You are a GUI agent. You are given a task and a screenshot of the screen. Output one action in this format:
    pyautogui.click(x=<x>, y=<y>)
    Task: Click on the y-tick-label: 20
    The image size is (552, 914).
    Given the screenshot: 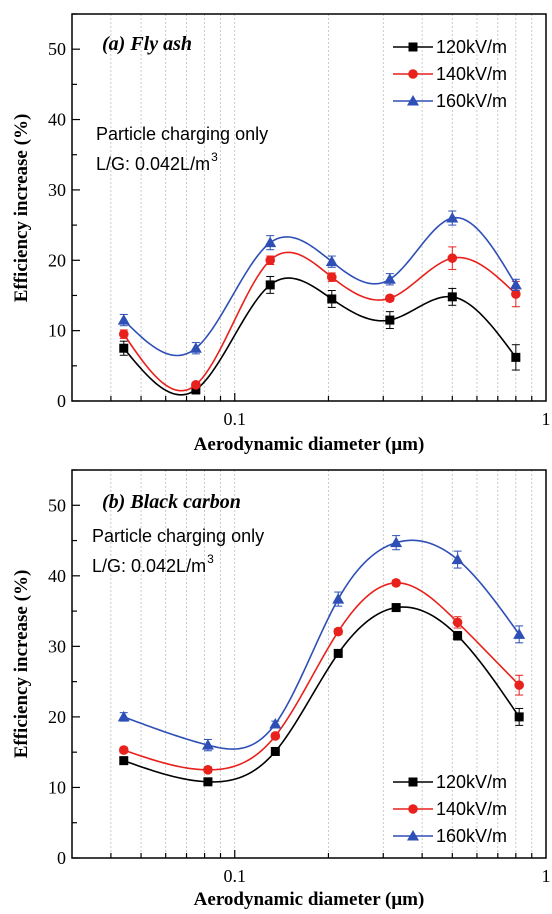 What is the action you would take?
    pyautogui.click(x=57, y=717)
    